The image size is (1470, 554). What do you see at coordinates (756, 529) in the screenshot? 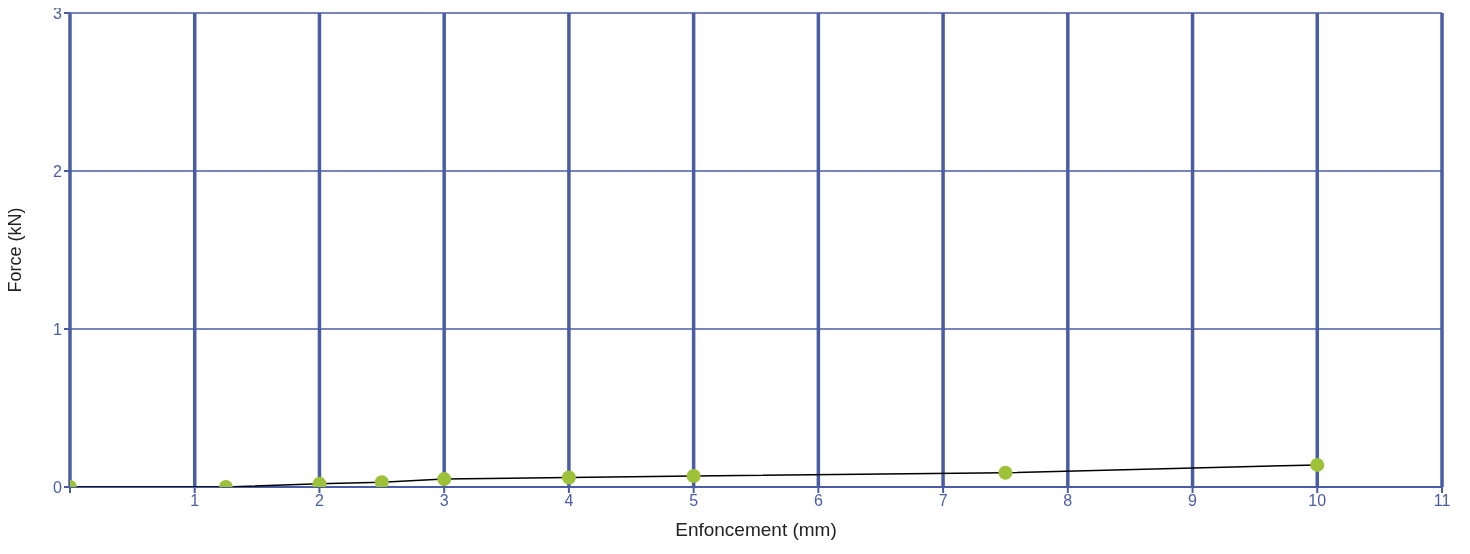
I see `x-axis-title: Enfoncement (mm)` at bounding box center [756, 529].